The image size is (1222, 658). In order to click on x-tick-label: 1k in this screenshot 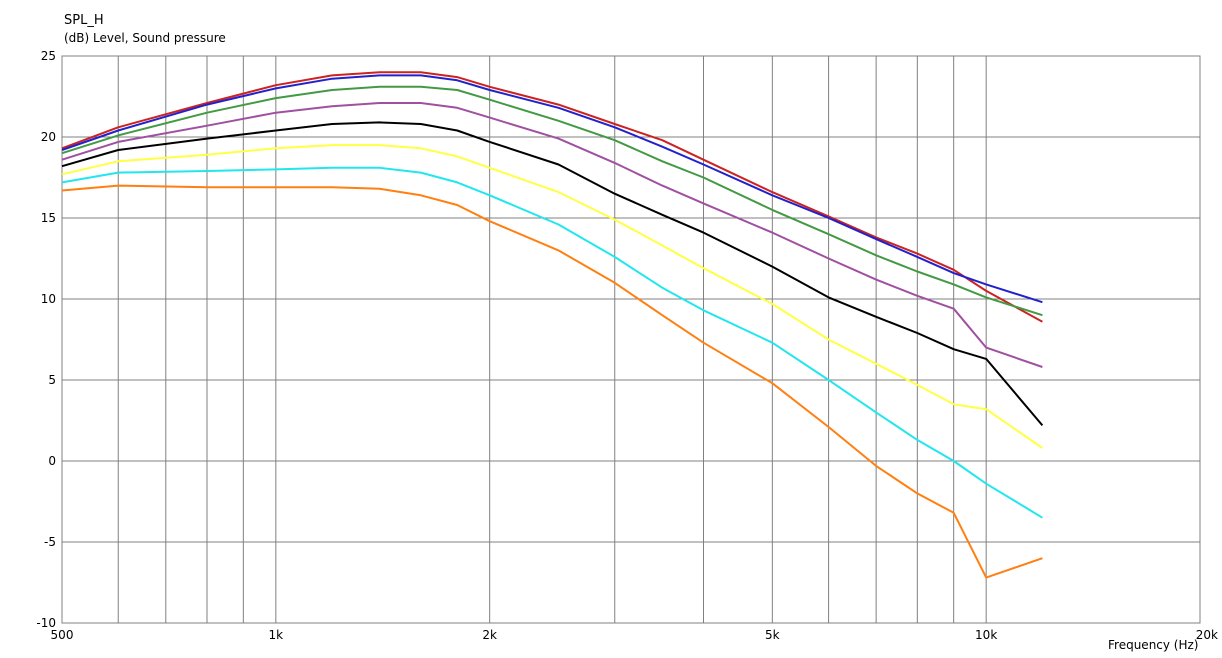, I will do `click(276, 635)`.